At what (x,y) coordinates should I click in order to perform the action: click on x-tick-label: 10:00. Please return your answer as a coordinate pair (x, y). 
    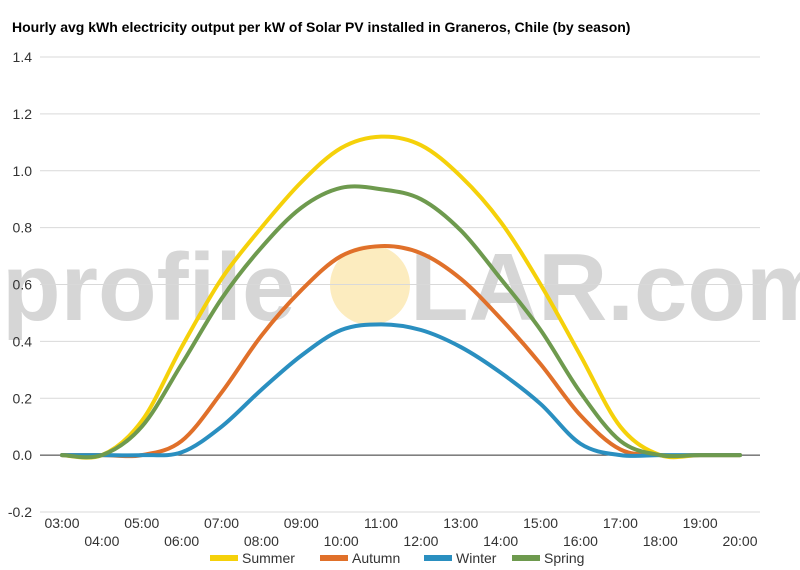
    Looking at the image, I should click on (341, 541).